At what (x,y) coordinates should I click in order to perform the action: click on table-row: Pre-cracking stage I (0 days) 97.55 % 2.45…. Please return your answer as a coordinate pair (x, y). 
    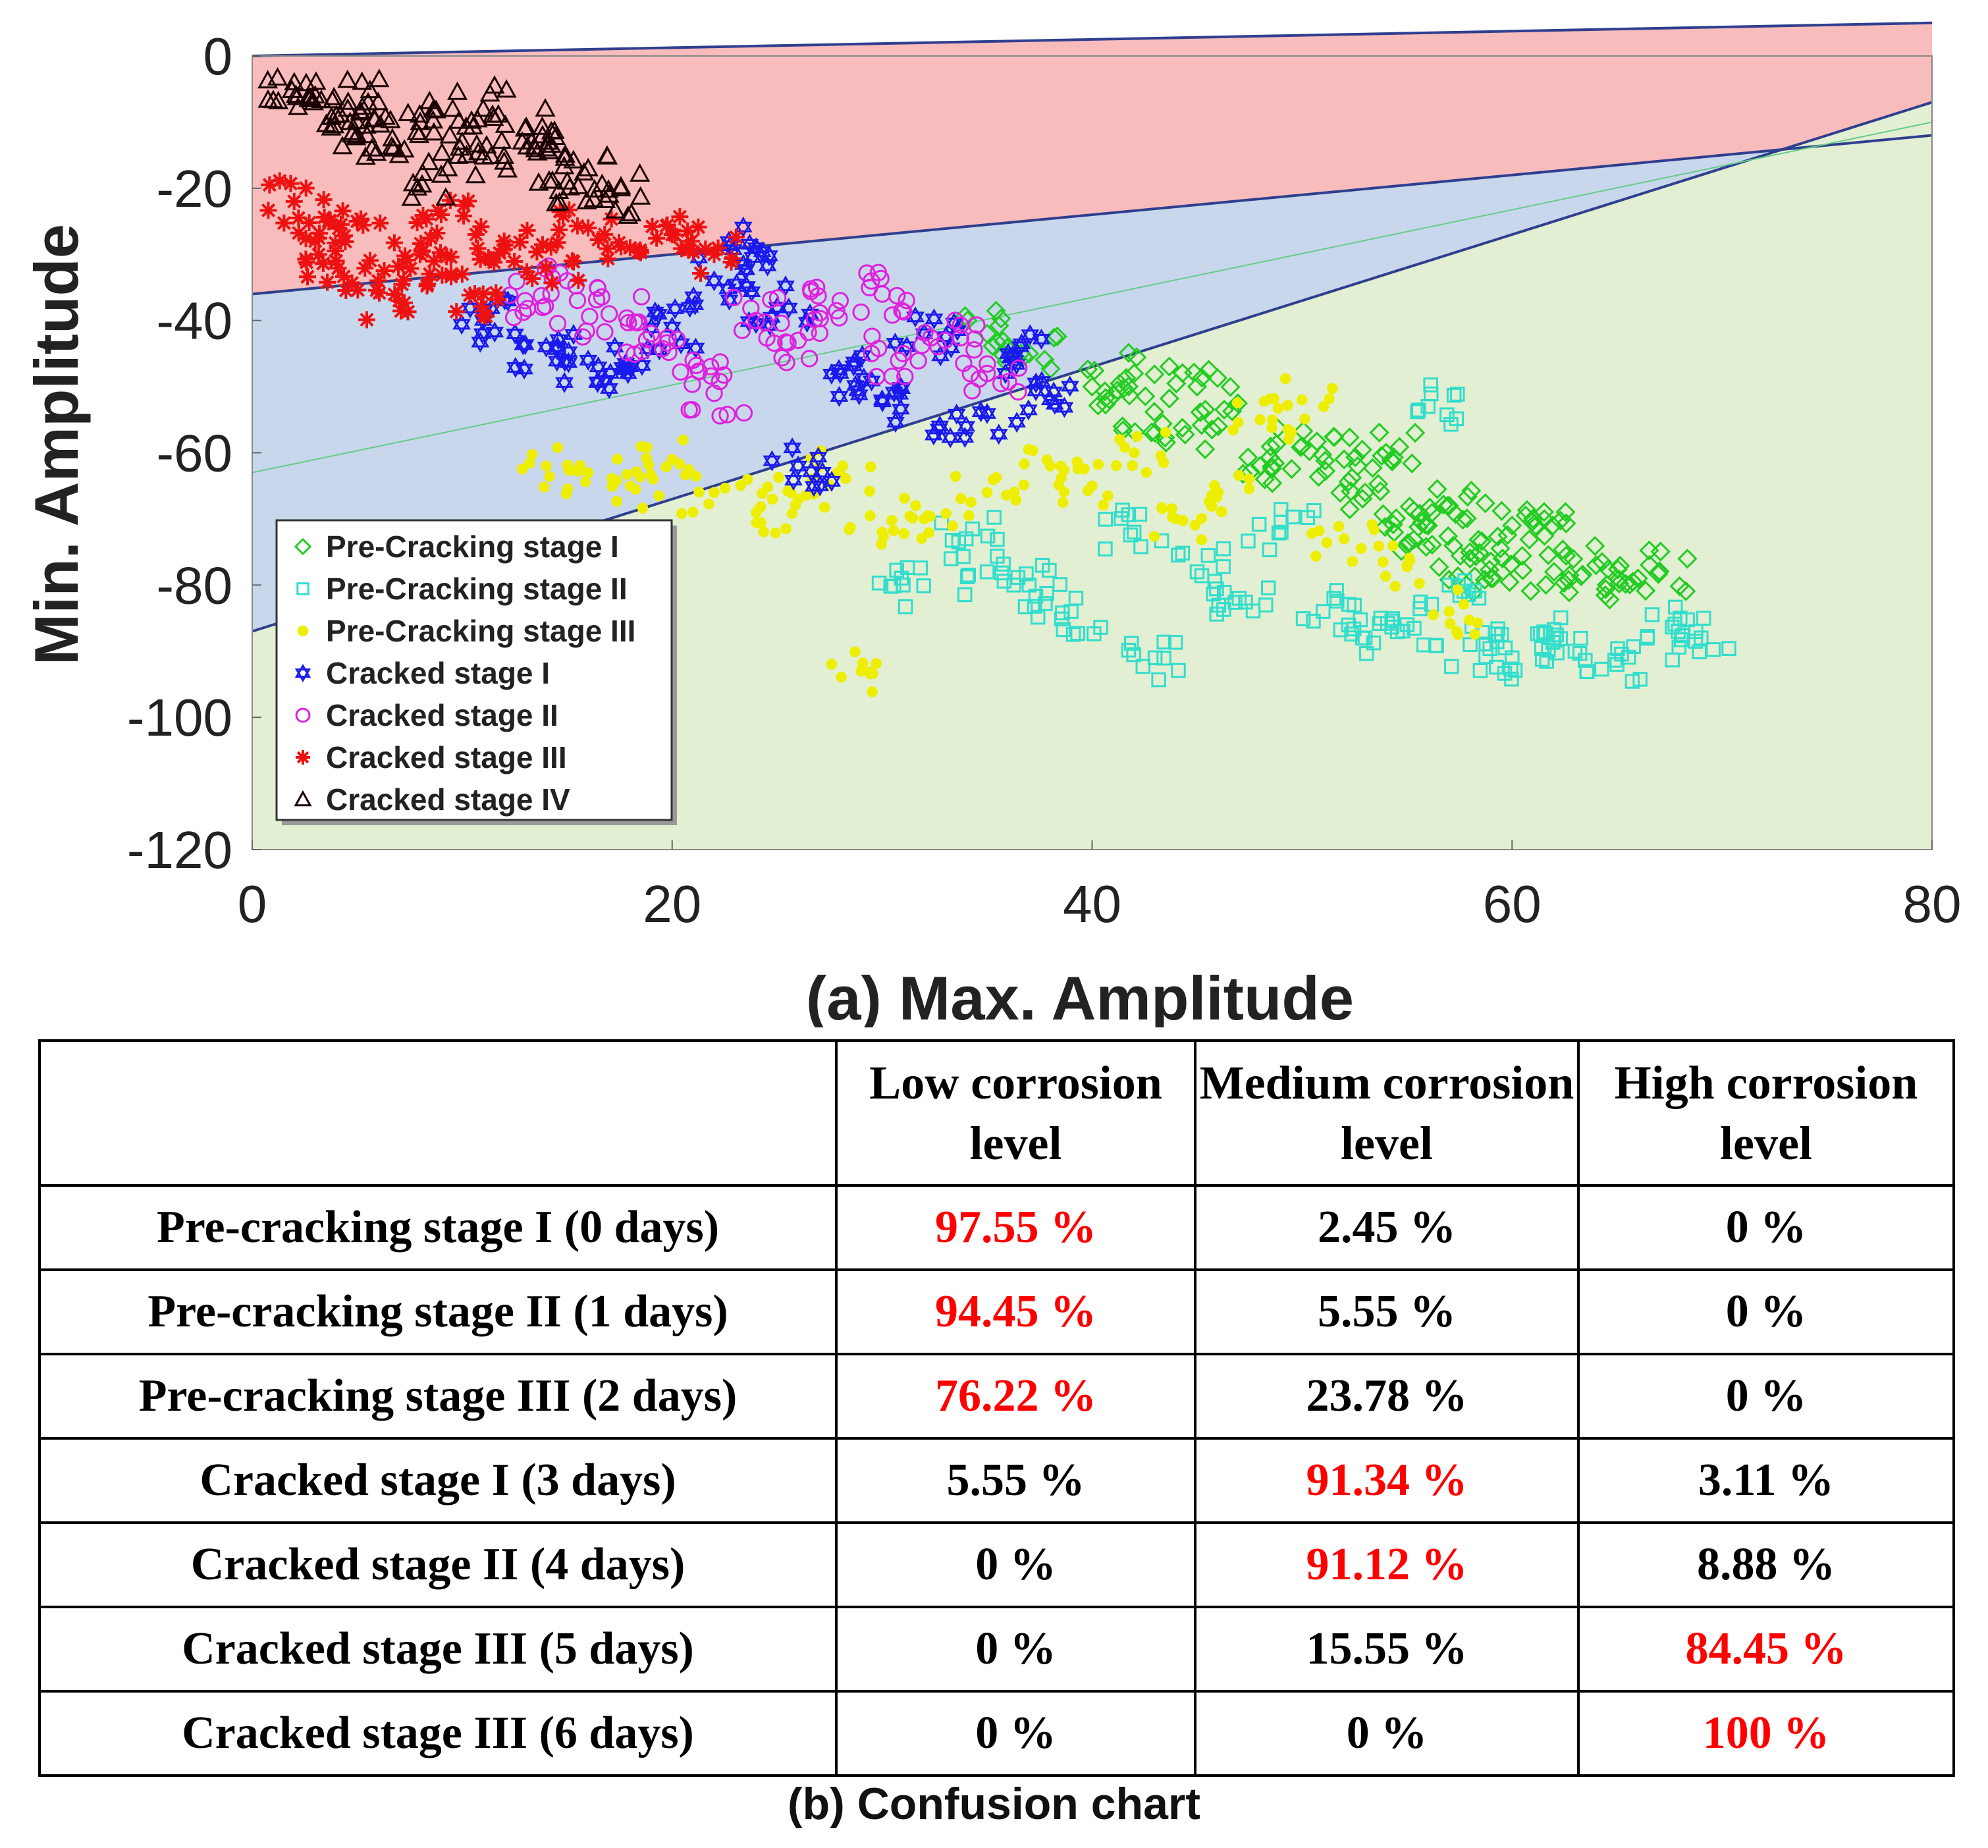
    Looking at the image, I should click on (996, 1227).